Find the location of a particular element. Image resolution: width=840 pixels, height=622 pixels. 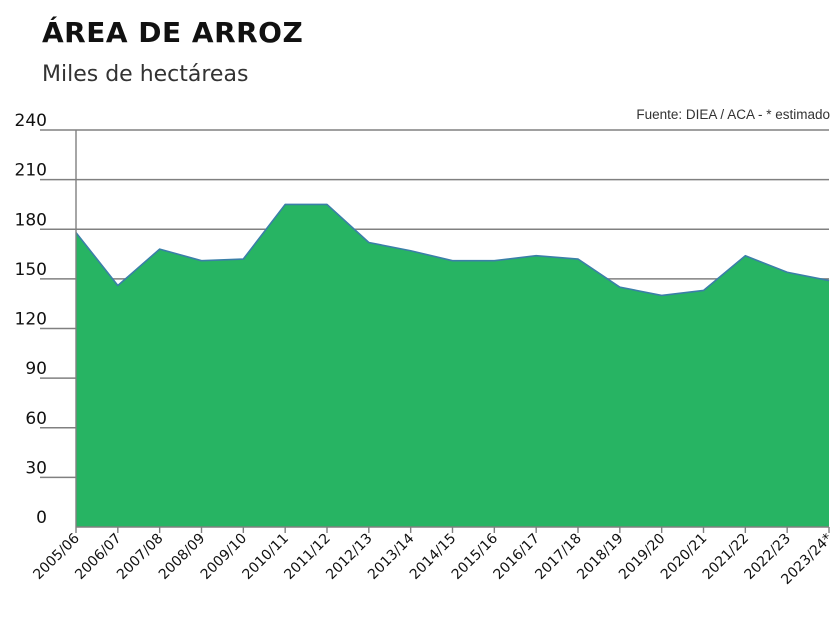

area-line is located at coordinates (452, 250).